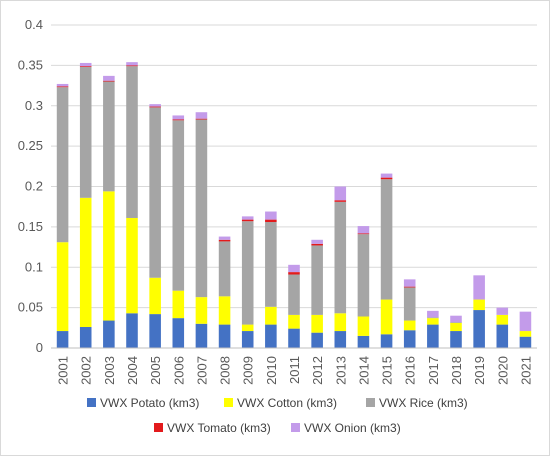 Image resolution: width=550 pixels, height=456 pixels. What do you see at coordinates (178, 117) in the screenshot?
I see `bar-segment-vwx-onion-km3-2006` at bounding box center [178, 117].